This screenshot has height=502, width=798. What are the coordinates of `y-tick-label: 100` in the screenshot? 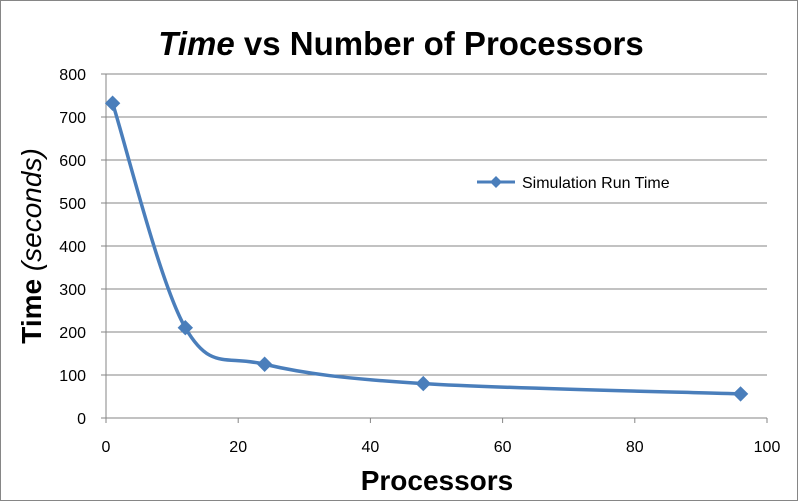 It's located at (72, 376).